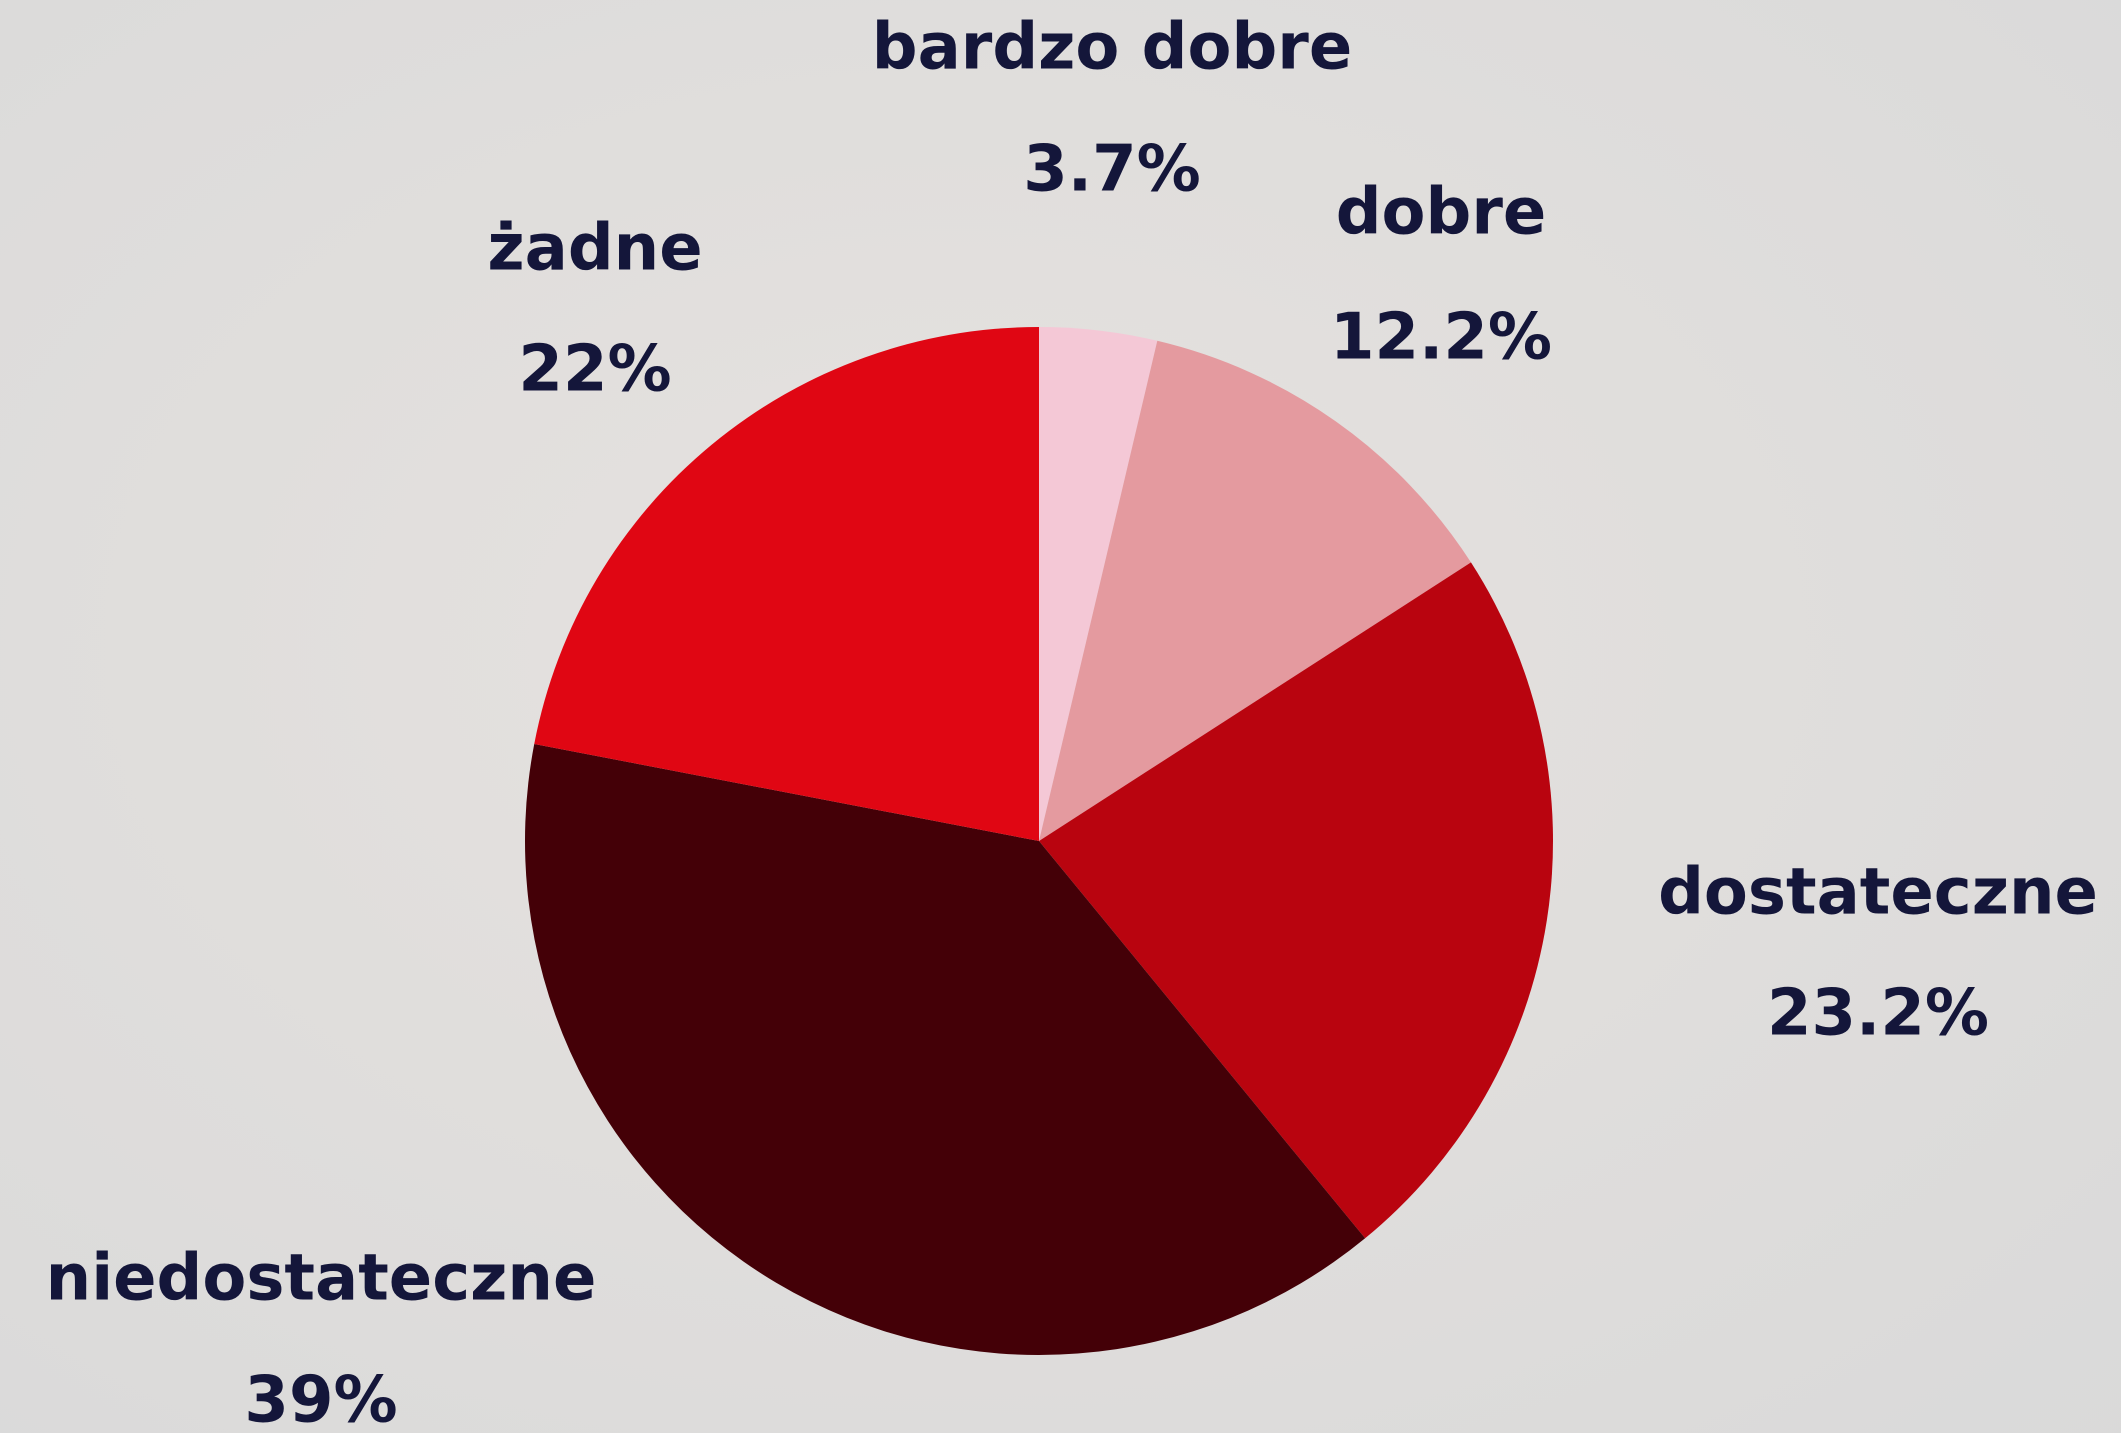 The image size is (2121, 1433). I want to click on value-label: 12.2%, so click(1441, 338).